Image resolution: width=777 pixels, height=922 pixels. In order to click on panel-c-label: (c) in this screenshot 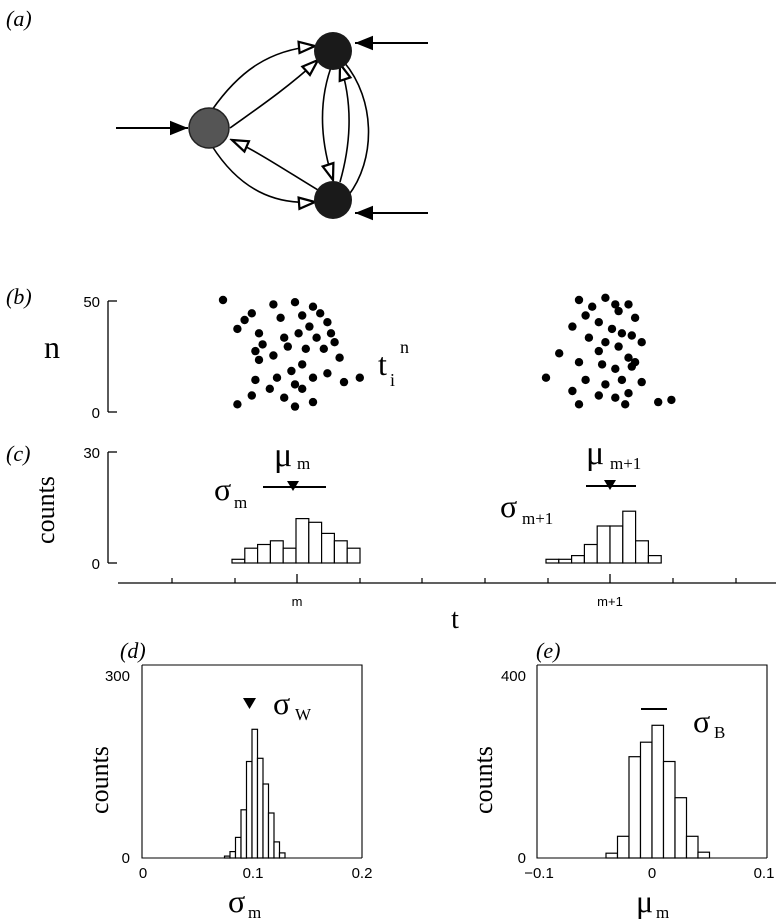, I will do `click(18, 453)`.